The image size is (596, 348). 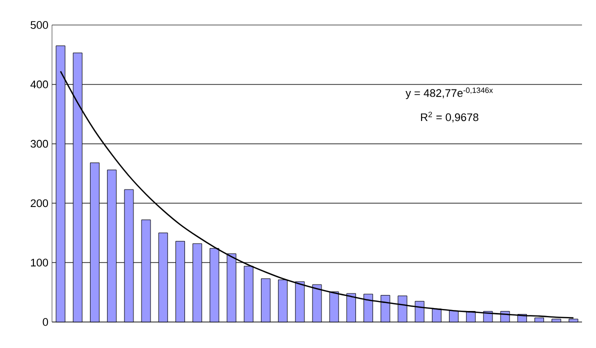 What do you see at coordinates (449, 117) in the screenshot?
I see `annotation: R$^{2}$ = 0,9678` at bounding box center [449, 117].